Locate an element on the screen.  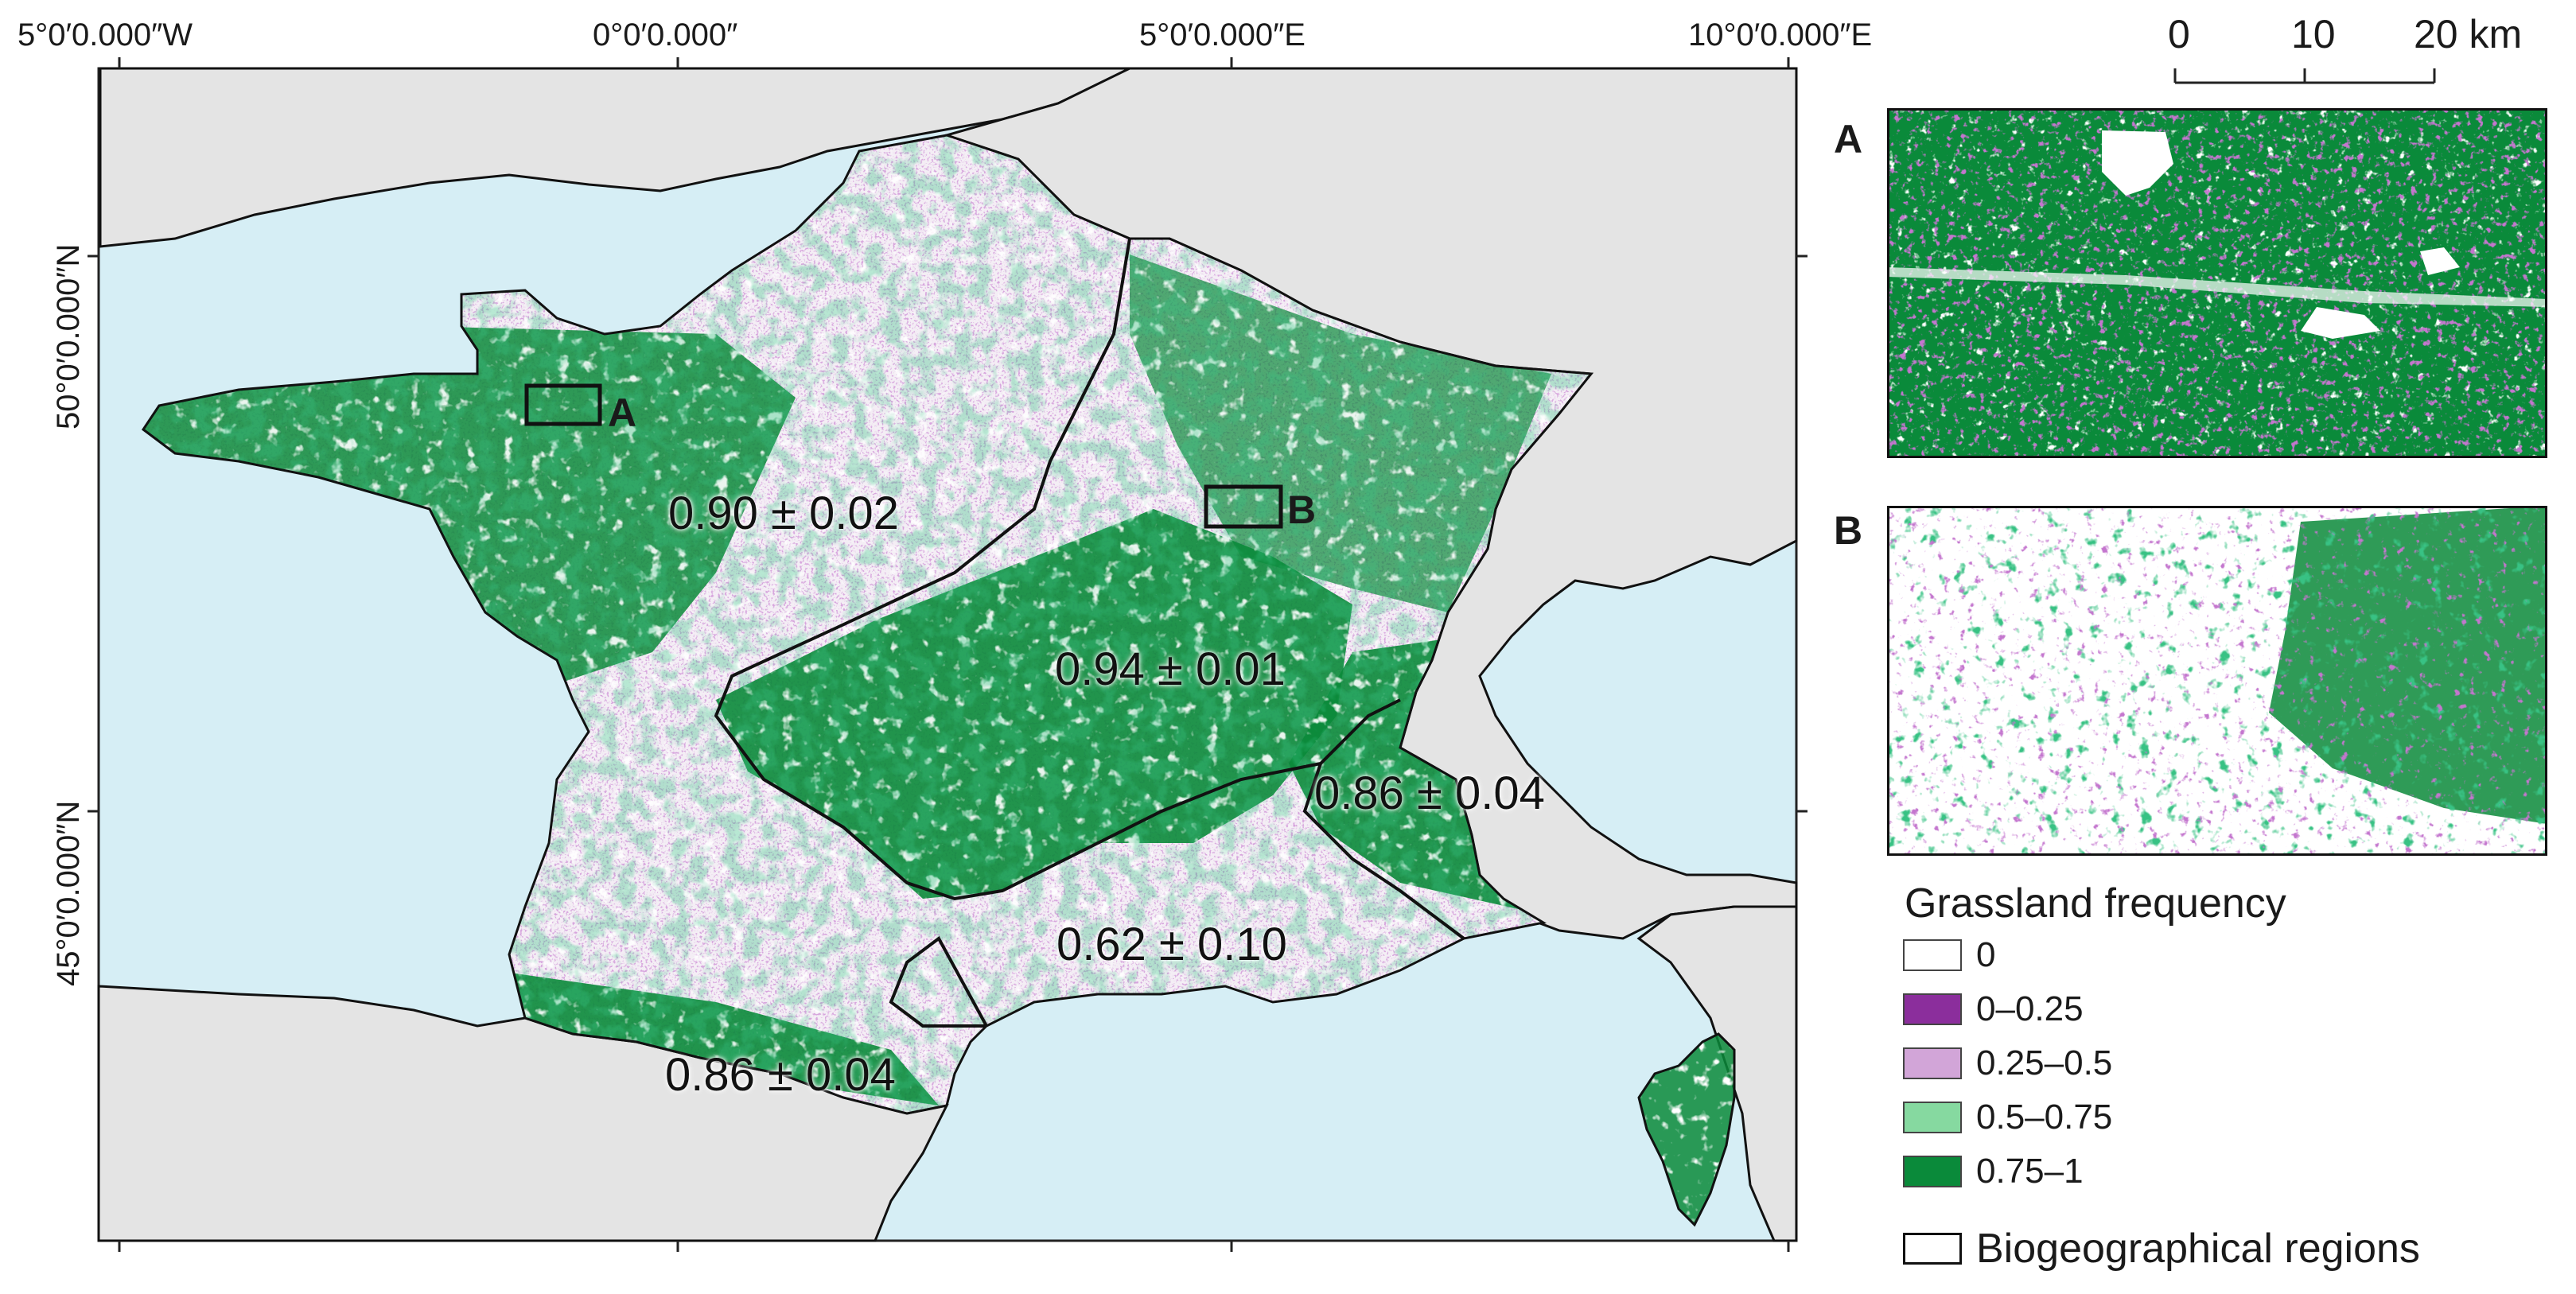
scale-tick-10: 10 is located at coordinates (2314, 34).